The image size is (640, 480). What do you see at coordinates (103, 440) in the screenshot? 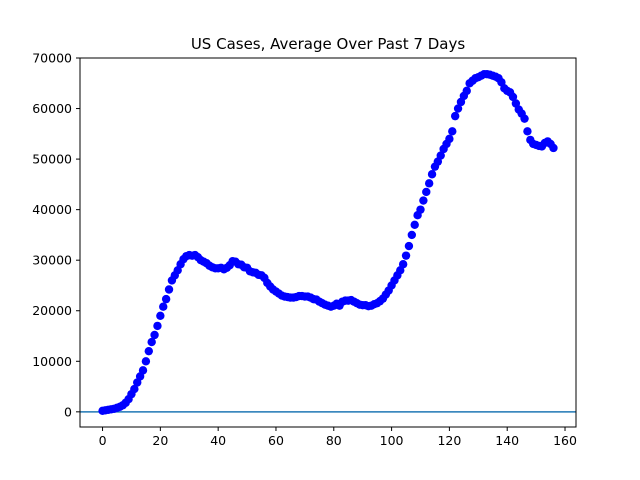
I see `x-tick-label: 0` at bounding box center [103, 440].